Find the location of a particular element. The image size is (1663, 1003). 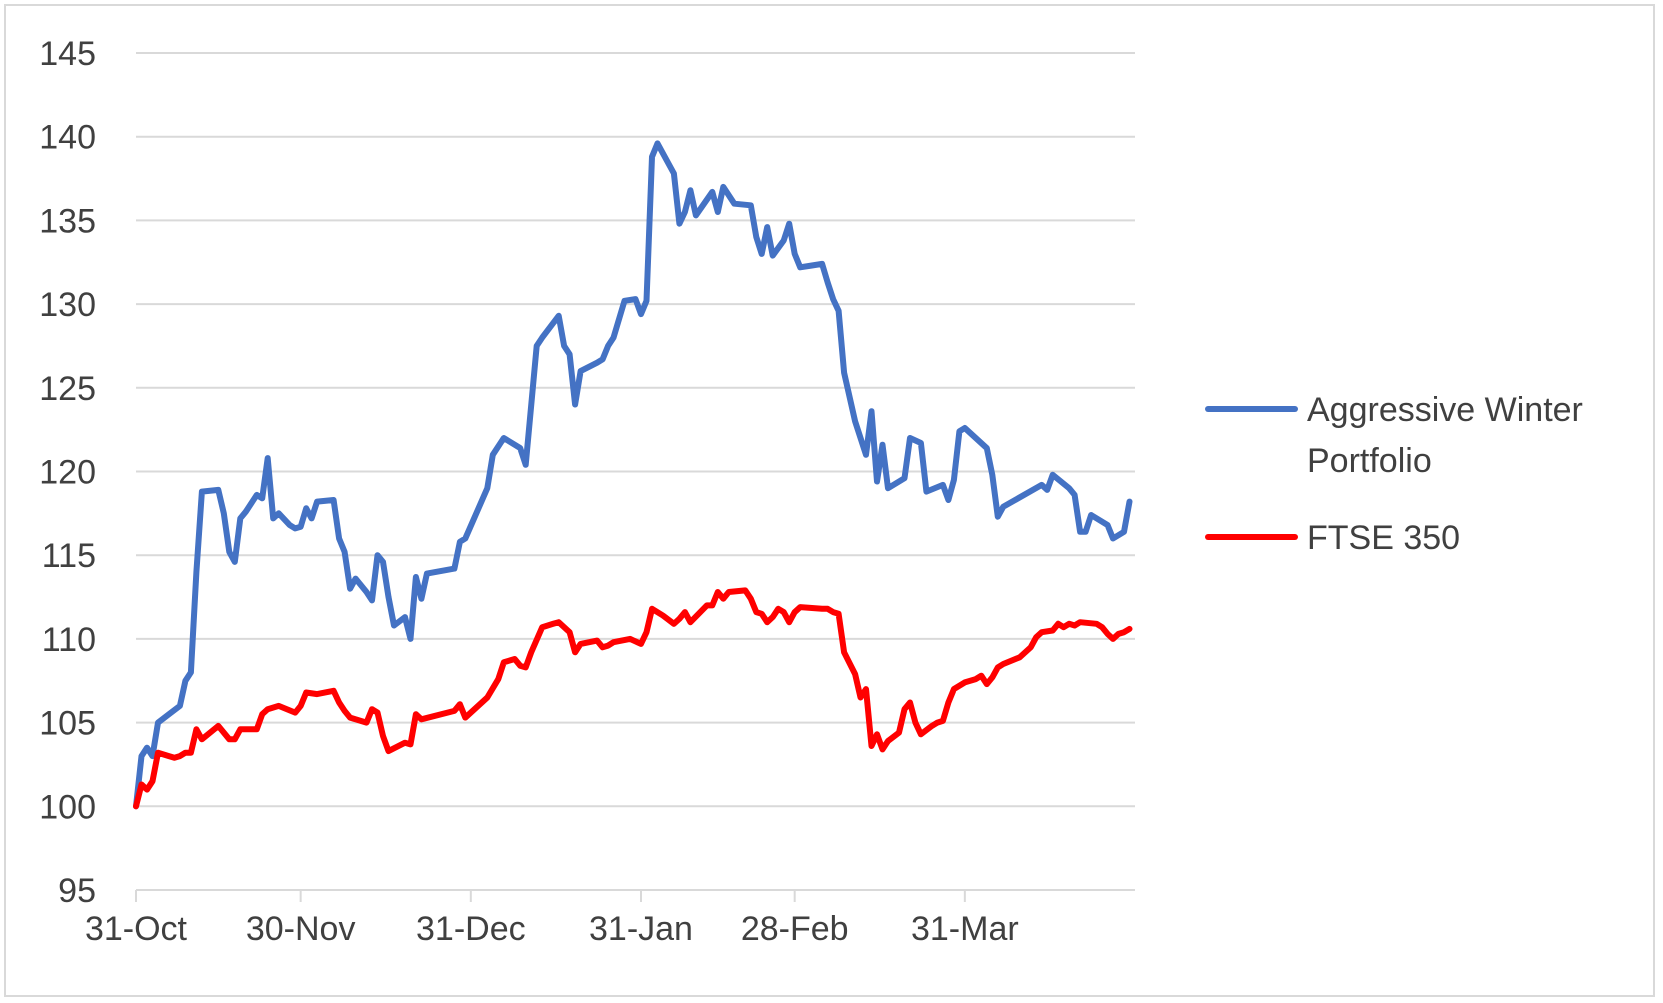

y-tick-label: 105 is located at coordinates (67, 724).